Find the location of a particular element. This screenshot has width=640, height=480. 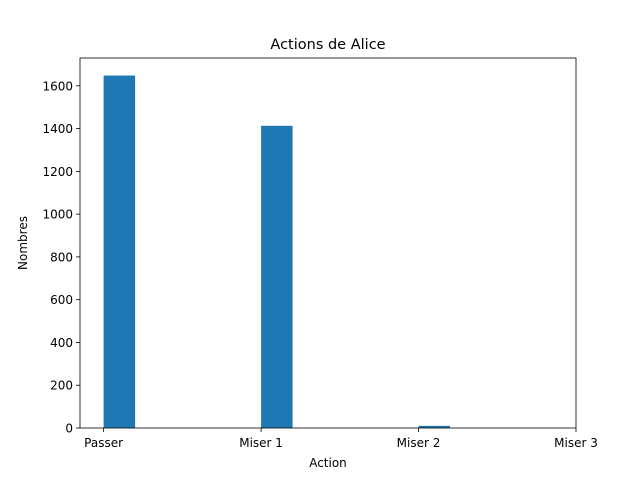

y-tick-label: 400 is located at coordinates (61, 343).